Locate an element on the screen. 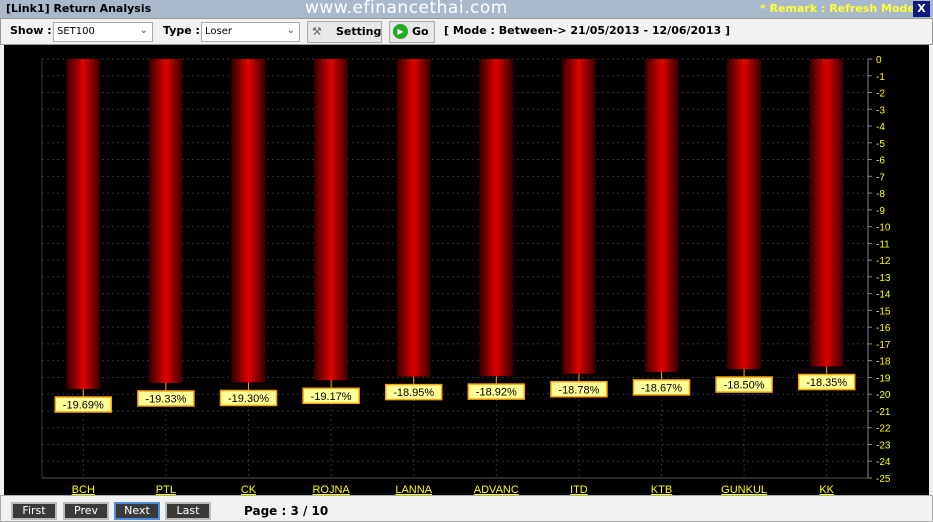 This screenshot has height=522, width=933. play-icon: ▶ is located at coordinates (400, 31).